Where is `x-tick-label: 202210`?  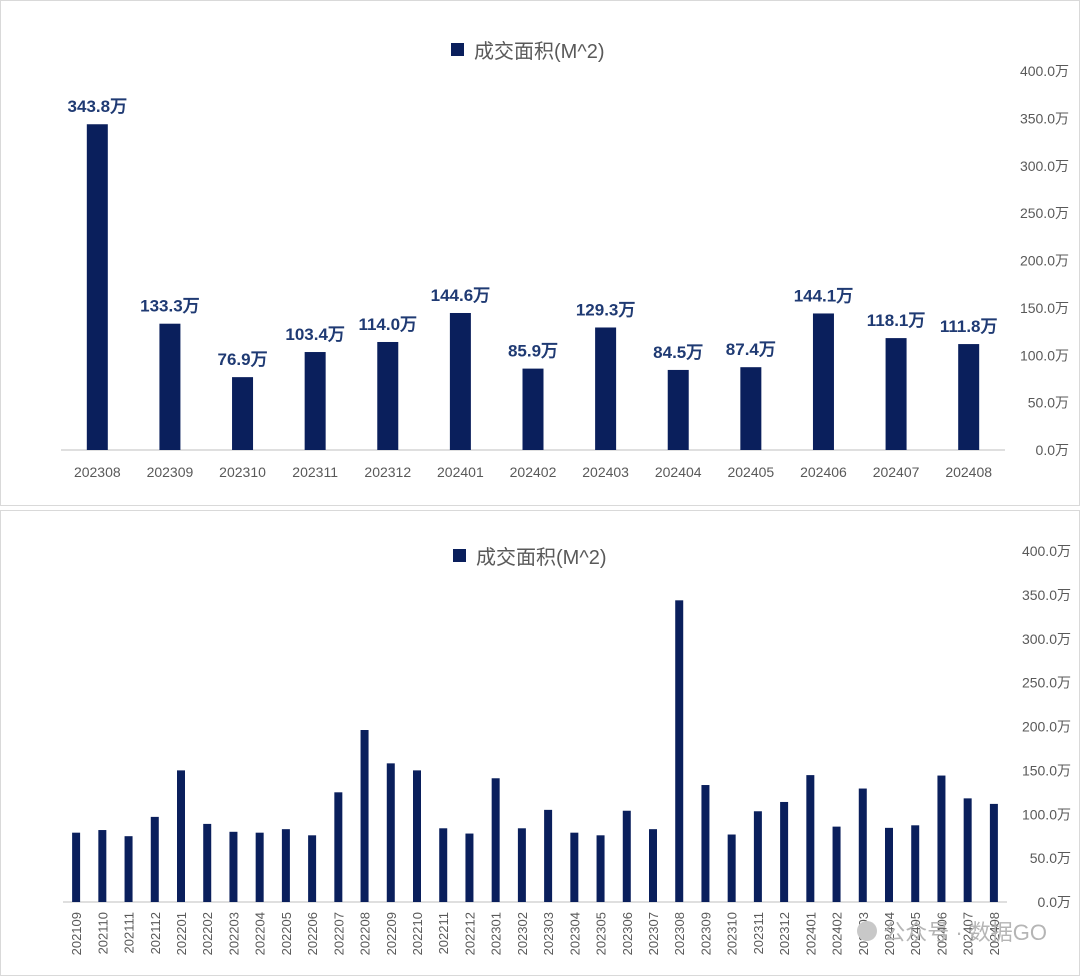 x-tick-label: 202210 is located at coordinates (417, 933).